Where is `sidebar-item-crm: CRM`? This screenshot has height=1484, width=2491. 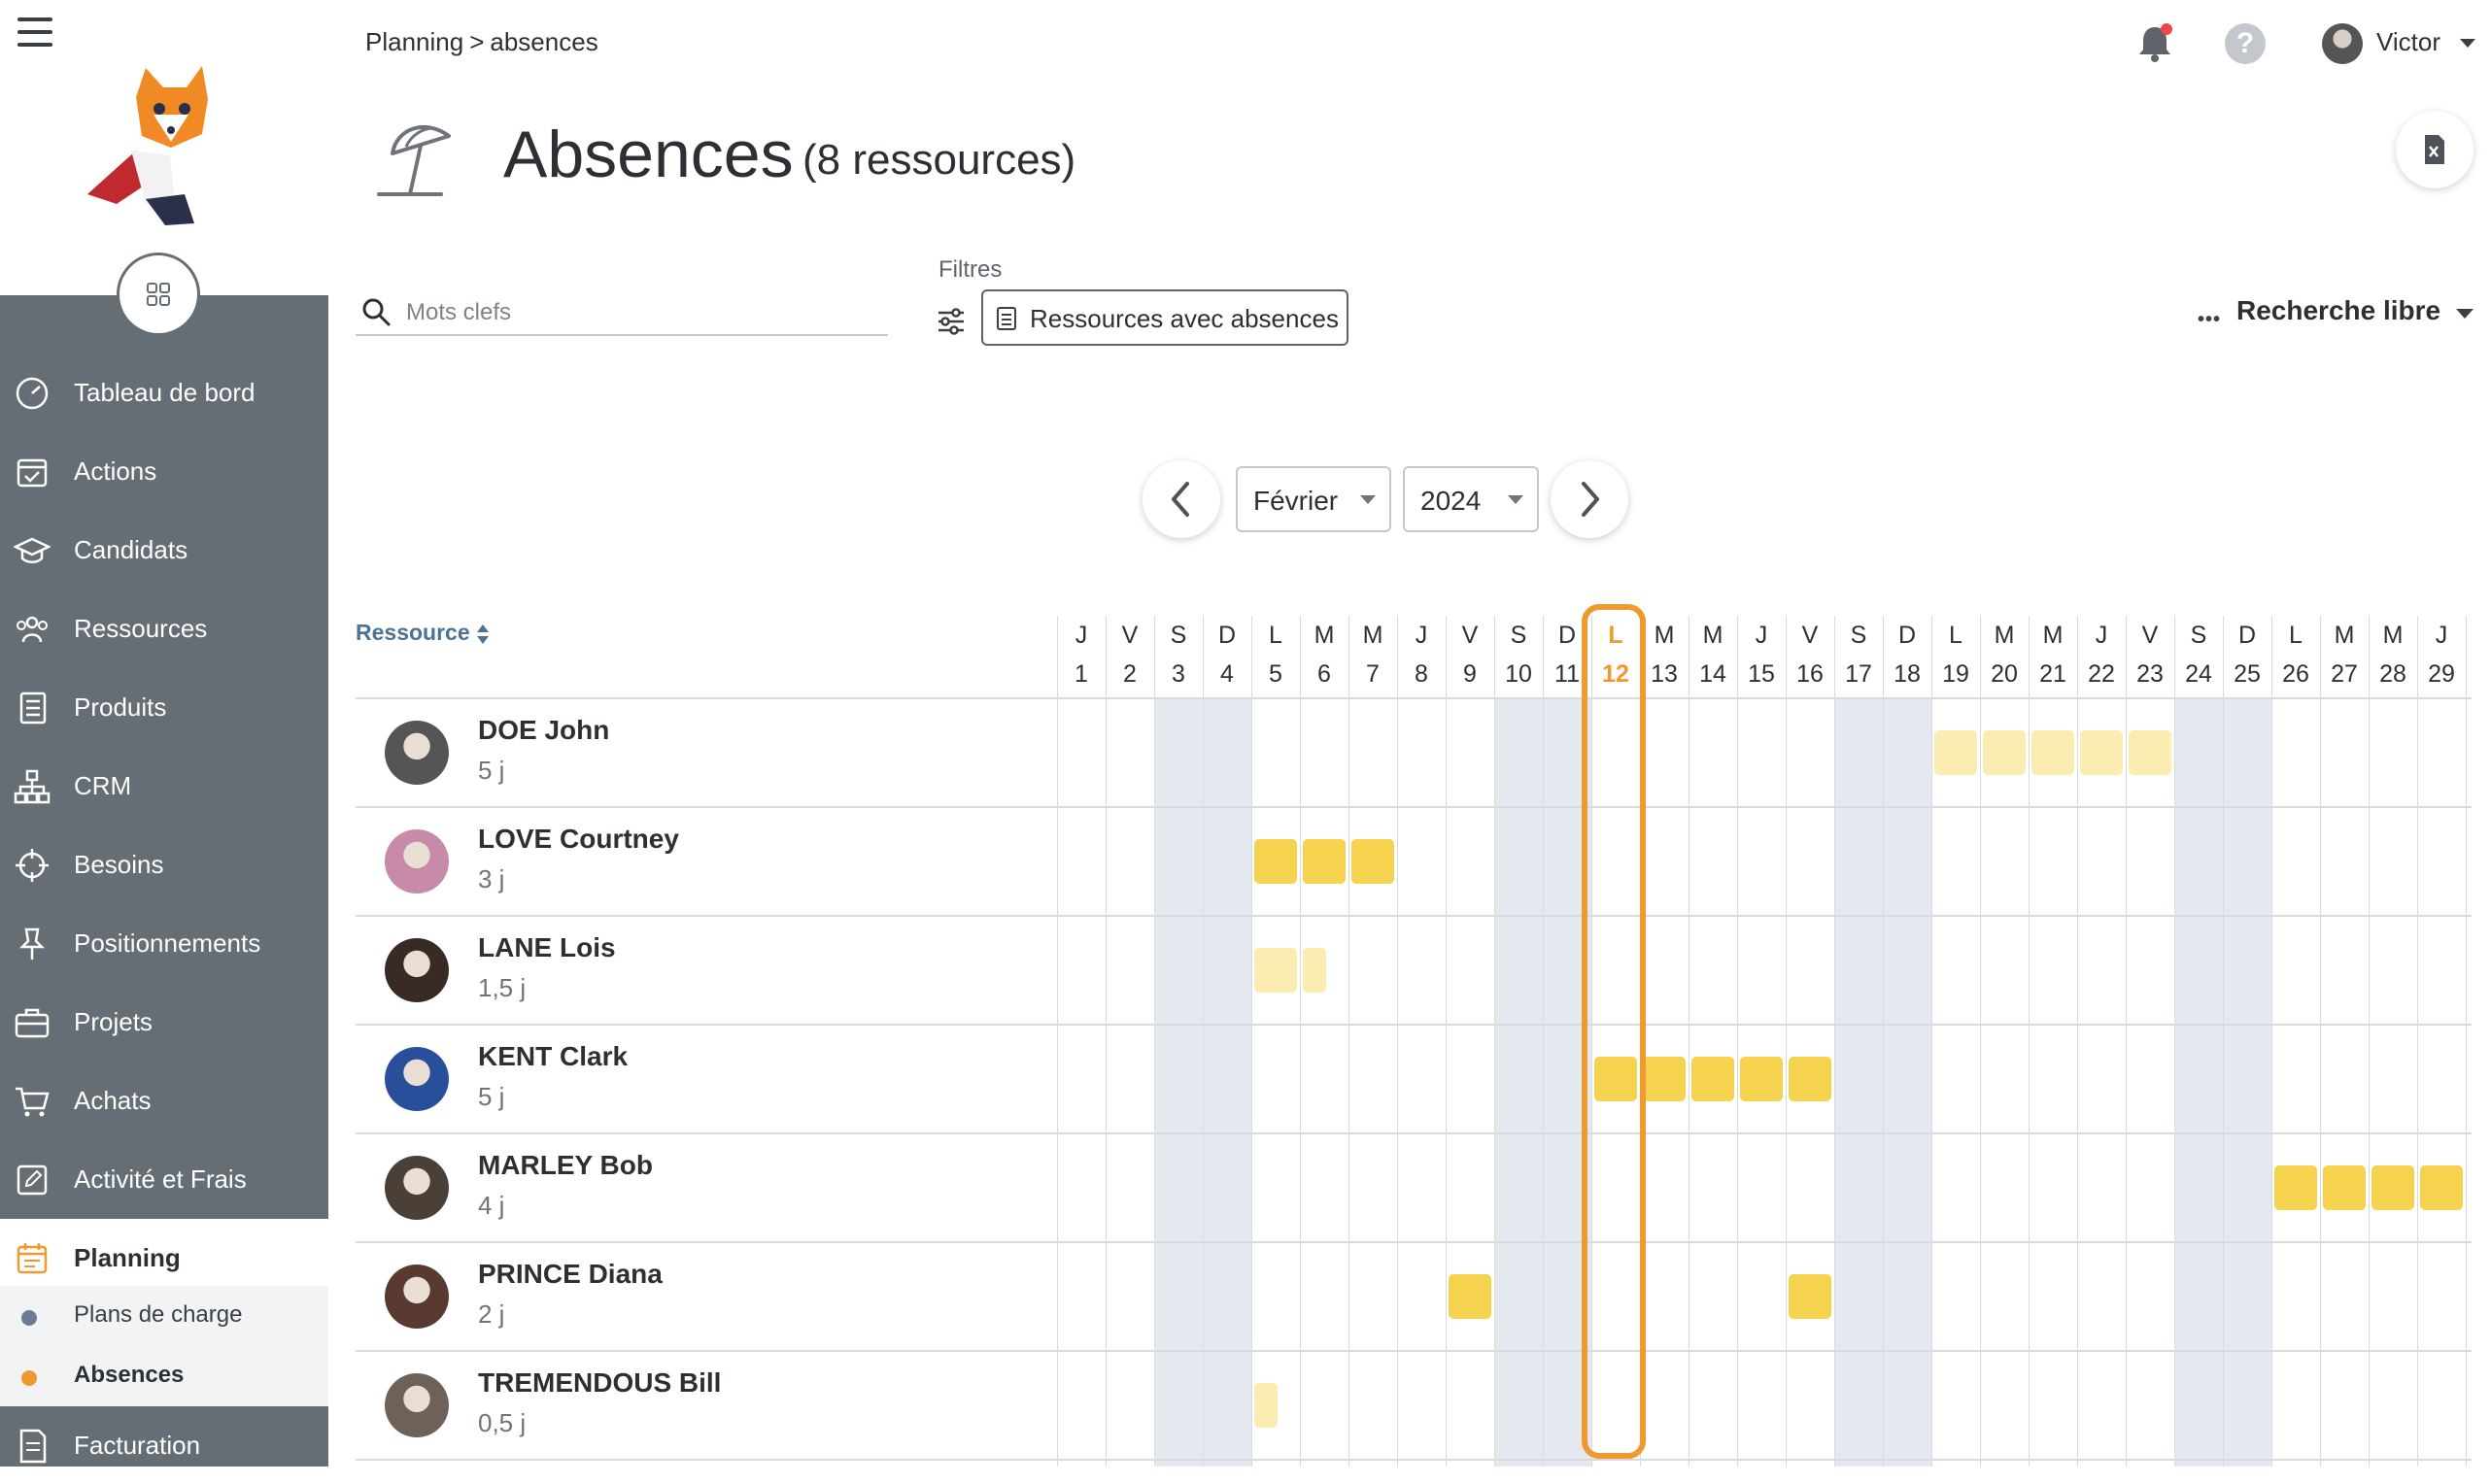 sidebar-item-crm: CRM is located at coordinates (164, 786).